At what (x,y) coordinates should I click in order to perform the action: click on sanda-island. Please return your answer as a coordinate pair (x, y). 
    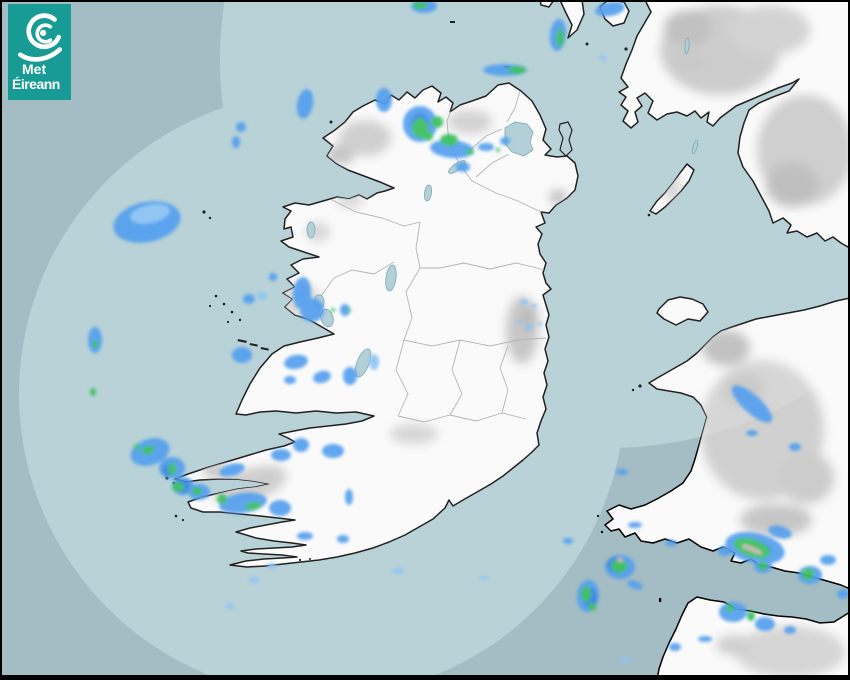
    Looking at the image, I should click on (587, 44).